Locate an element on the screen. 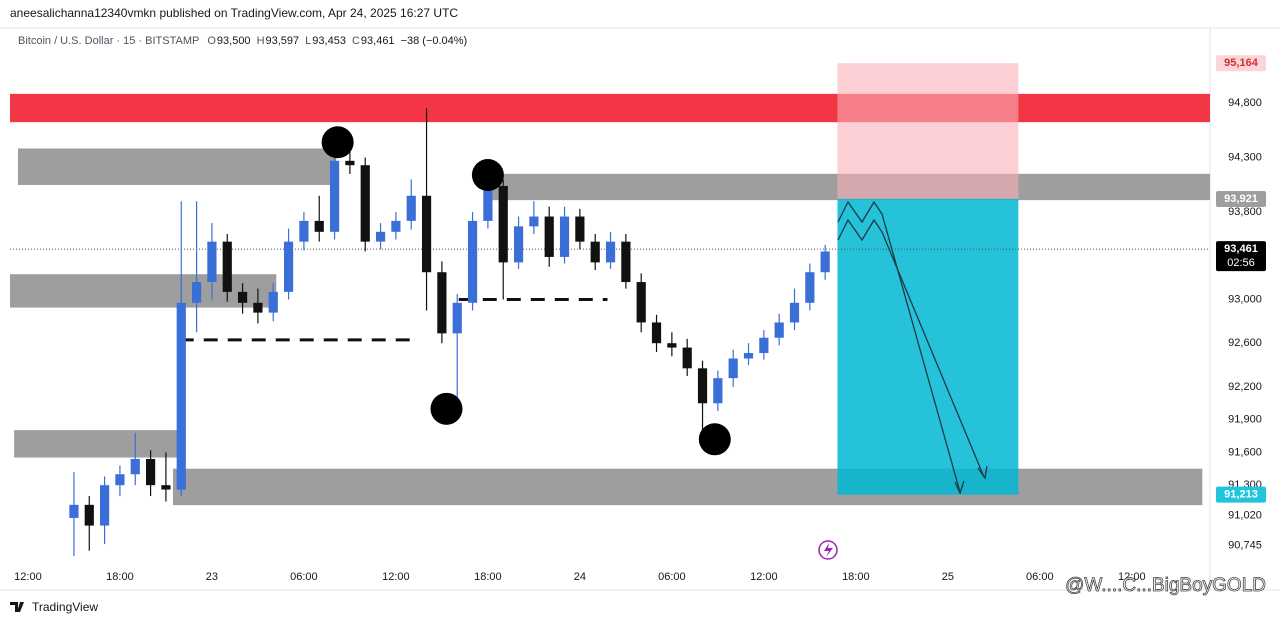  ohlc-key: L is located at coordinates (308, 41).